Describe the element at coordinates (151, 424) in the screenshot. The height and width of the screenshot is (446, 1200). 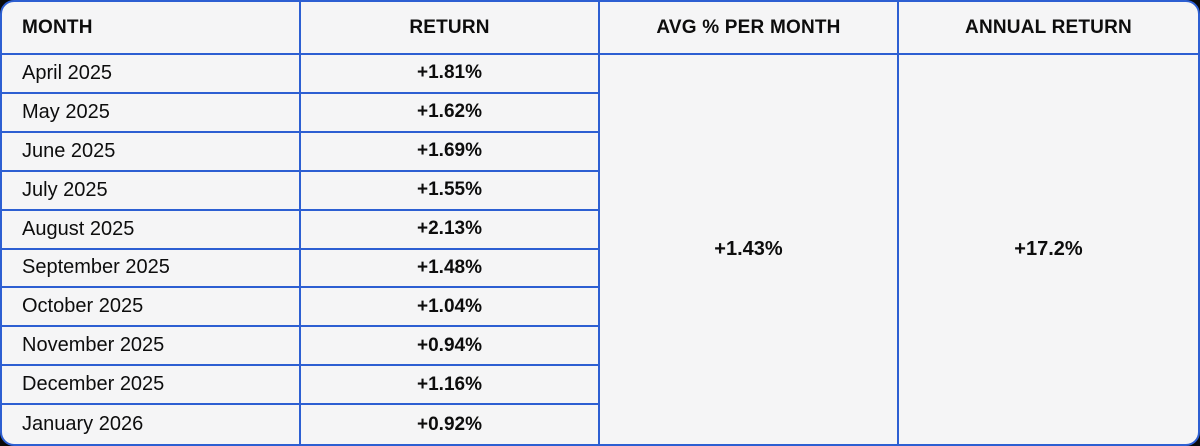
I see `month-cell: January 2026` at that location.